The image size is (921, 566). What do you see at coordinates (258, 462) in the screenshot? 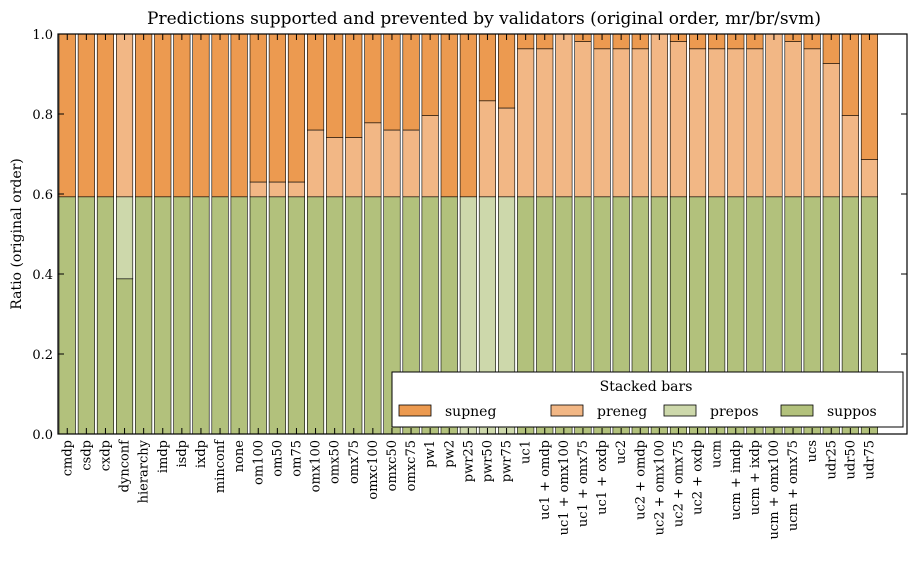
I see `x-tick-label: om100` at bounding box center [258, 462].